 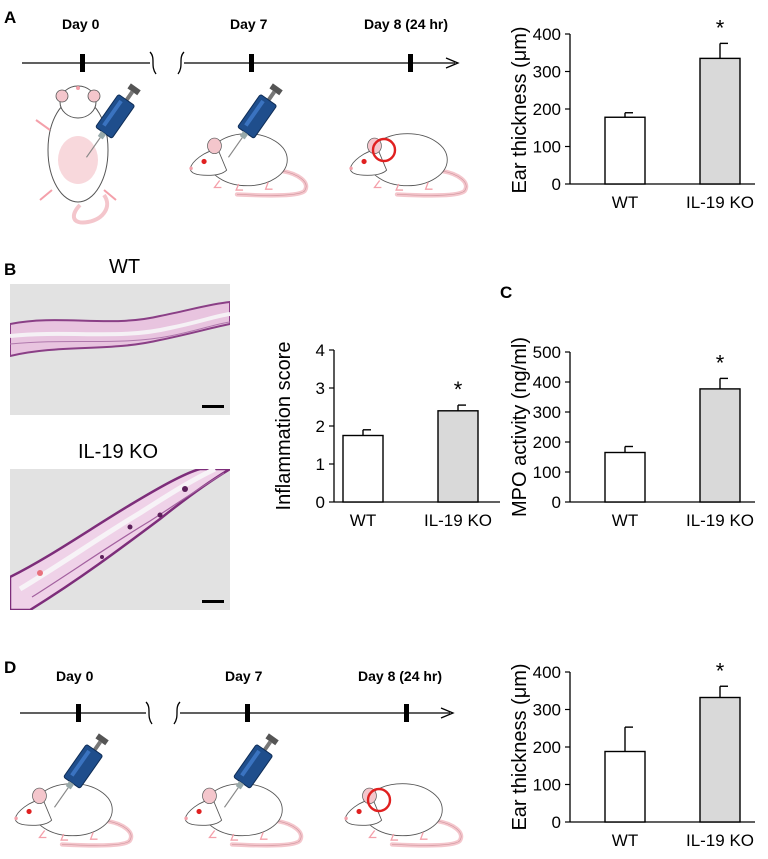 I want to click on supine-mouse-illustration, so click(x=78, y=155).